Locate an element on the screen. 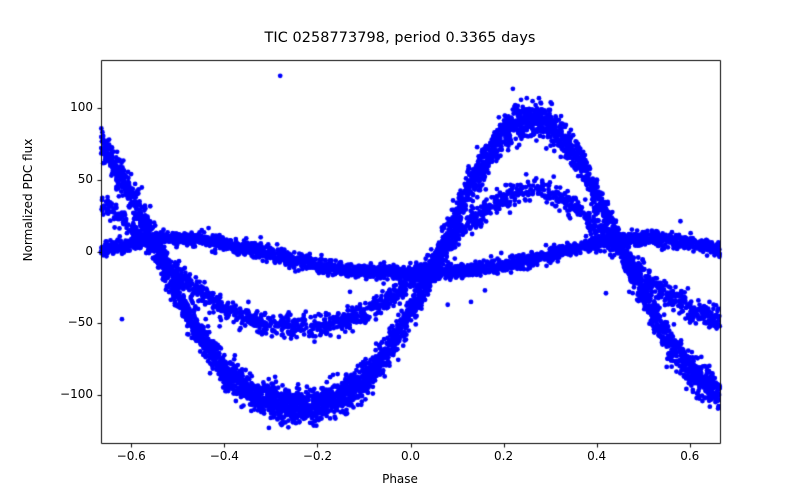 The image size is (800, 500). y-tick-label: 100 is located at coordinates (81, 106).